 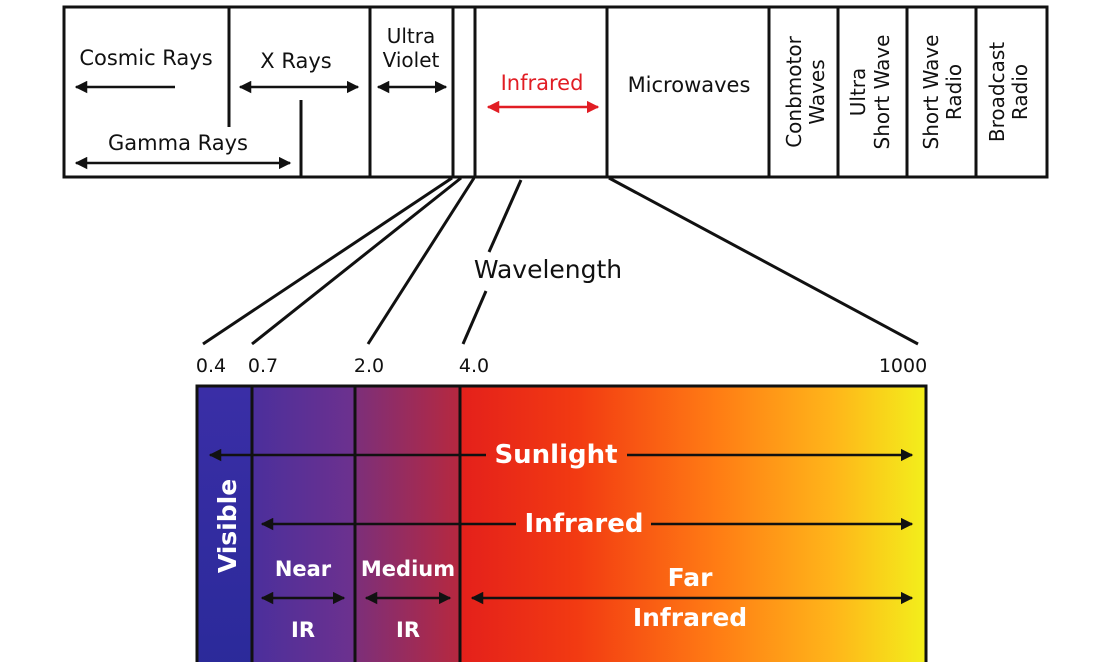 I want to click on label-ultra-short-1: Ultra, so click(x=858, y=92).